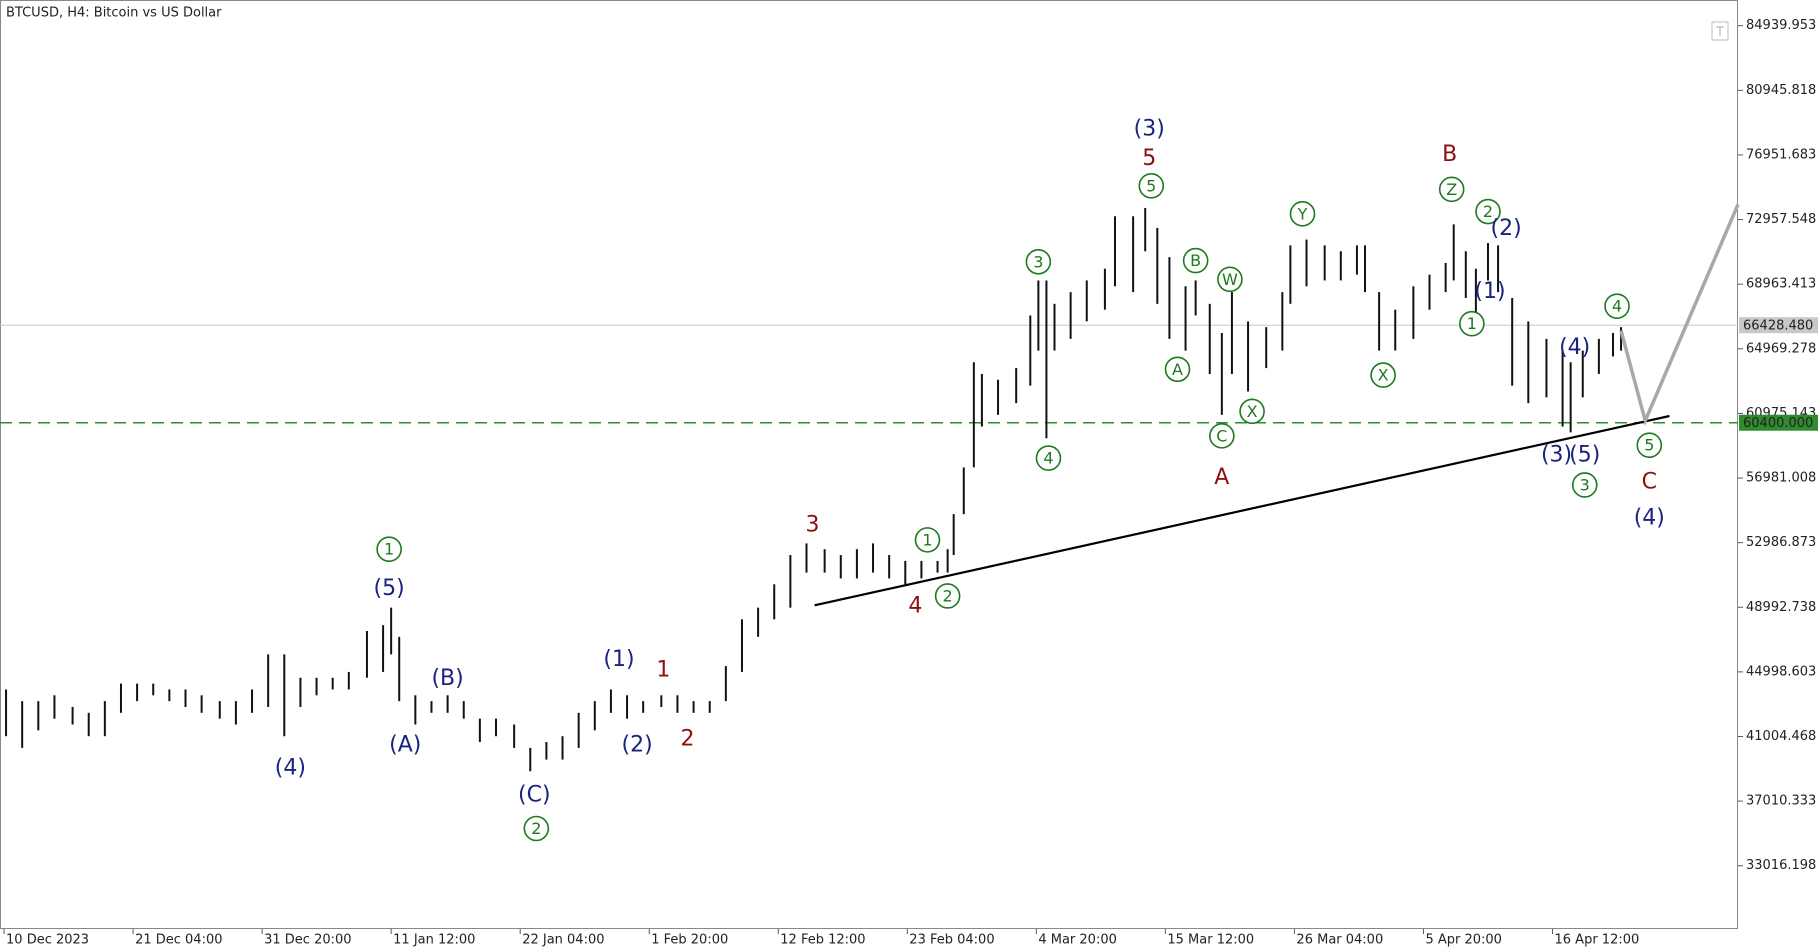 The width and height of the screenshot is (1818, 948). I want to click on x-tick-label: 22 Jan 04:00, so click(563, 940).